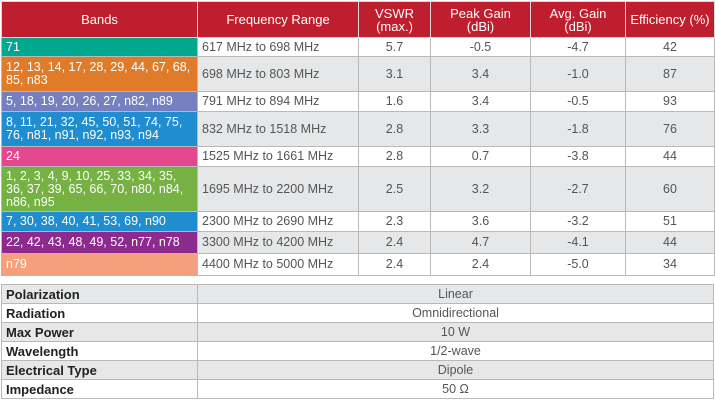  Describe the element at coordinates (394, 221) in the screenshot. I see `vswr-cell: 2.3` at that location.